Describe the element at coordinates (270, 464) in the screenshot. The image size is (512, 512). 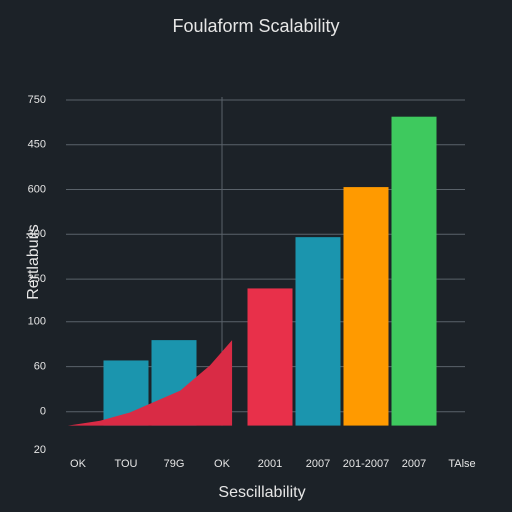
I see `x-tick-label: 2001` at that location.